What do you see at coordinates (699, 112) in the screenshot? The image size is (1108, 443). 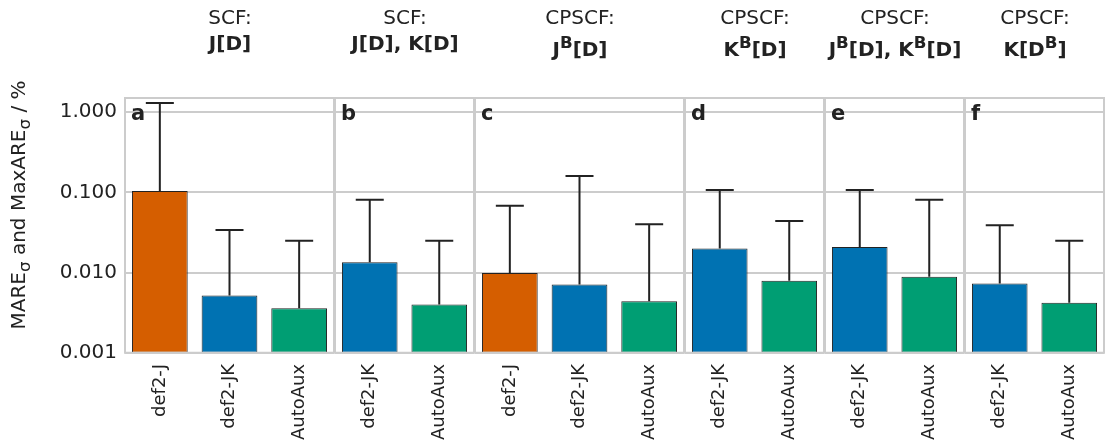 I see `annotation: d` at bounding box center [699, 112].